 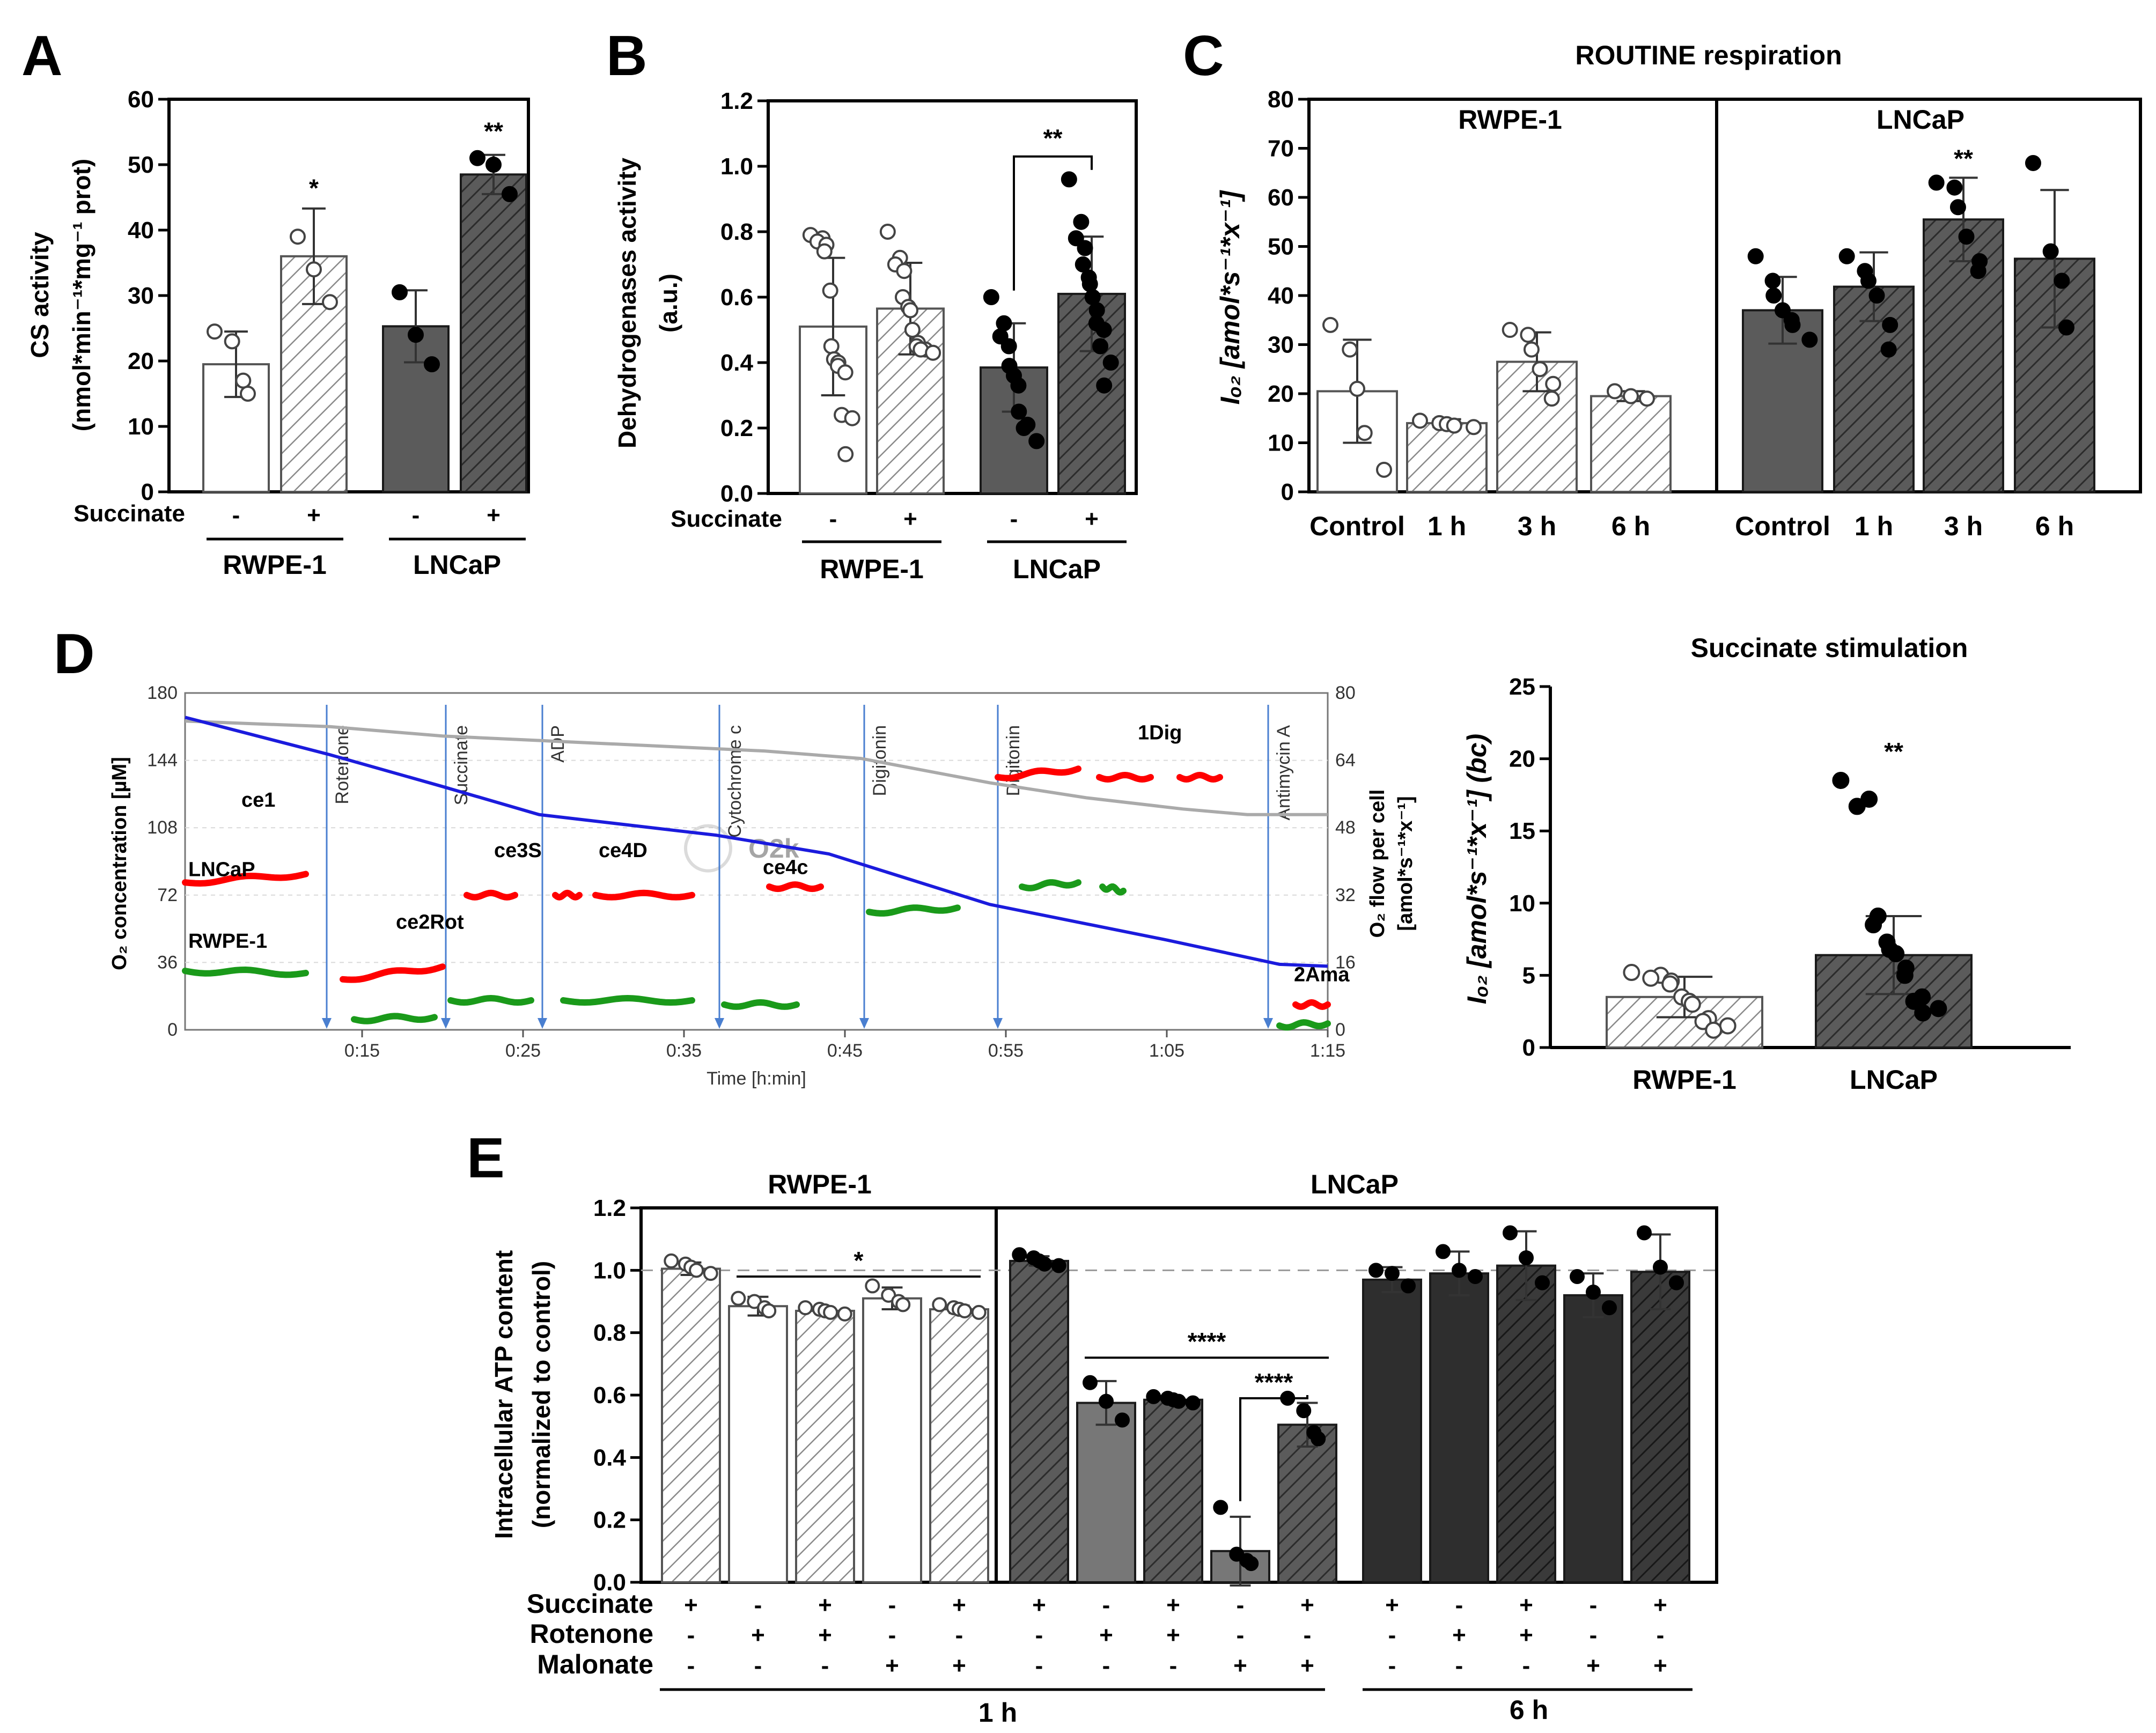 I want to click on time-group-label: 1 h, so click(x=997, y=1713).